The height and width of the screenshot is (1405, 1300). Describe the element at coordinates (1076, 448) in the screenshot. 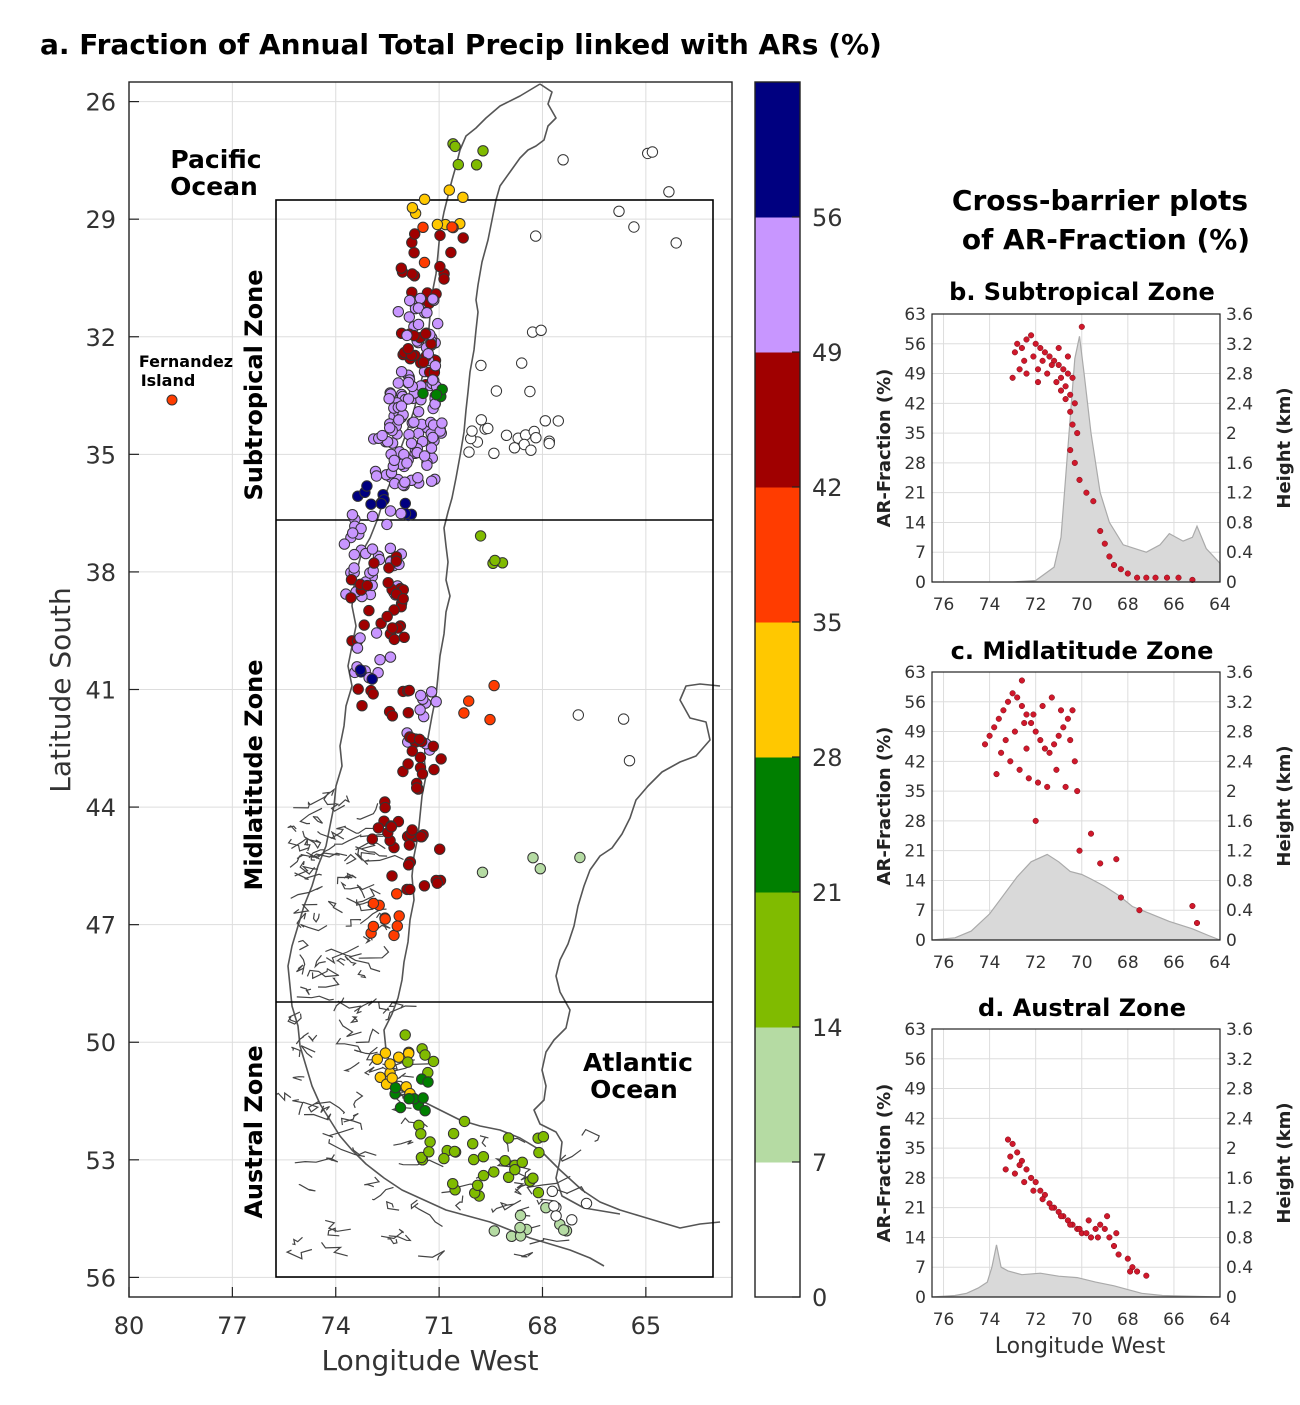

I see `panel-frame` at that location.